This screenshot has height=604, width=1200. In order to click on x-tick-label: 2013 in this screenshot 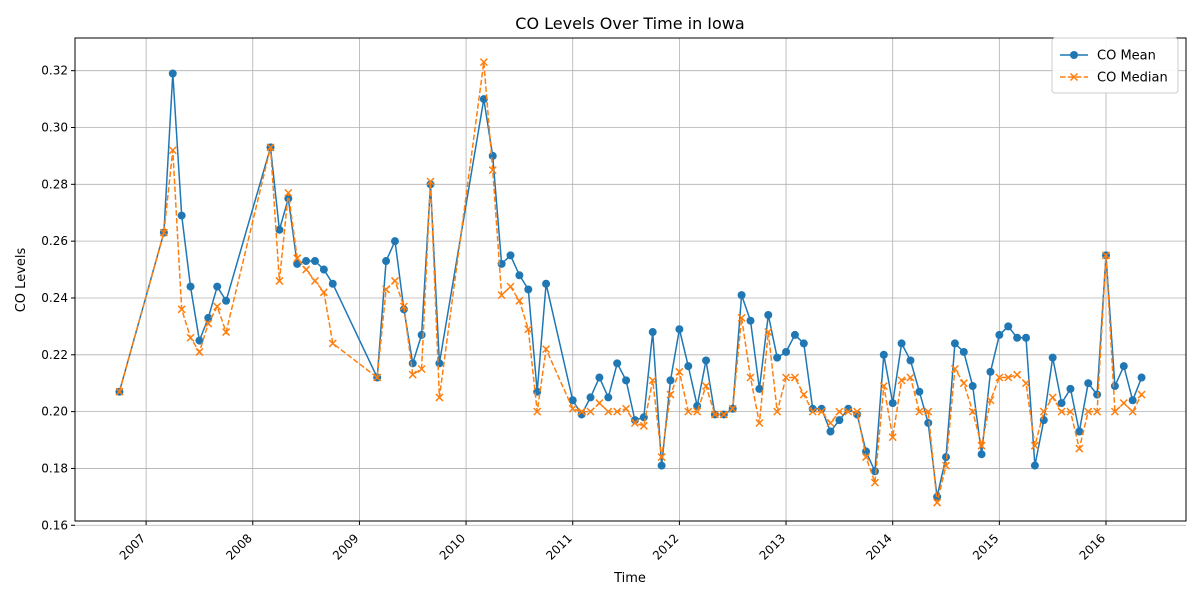, I will do `click(772, 546)`.